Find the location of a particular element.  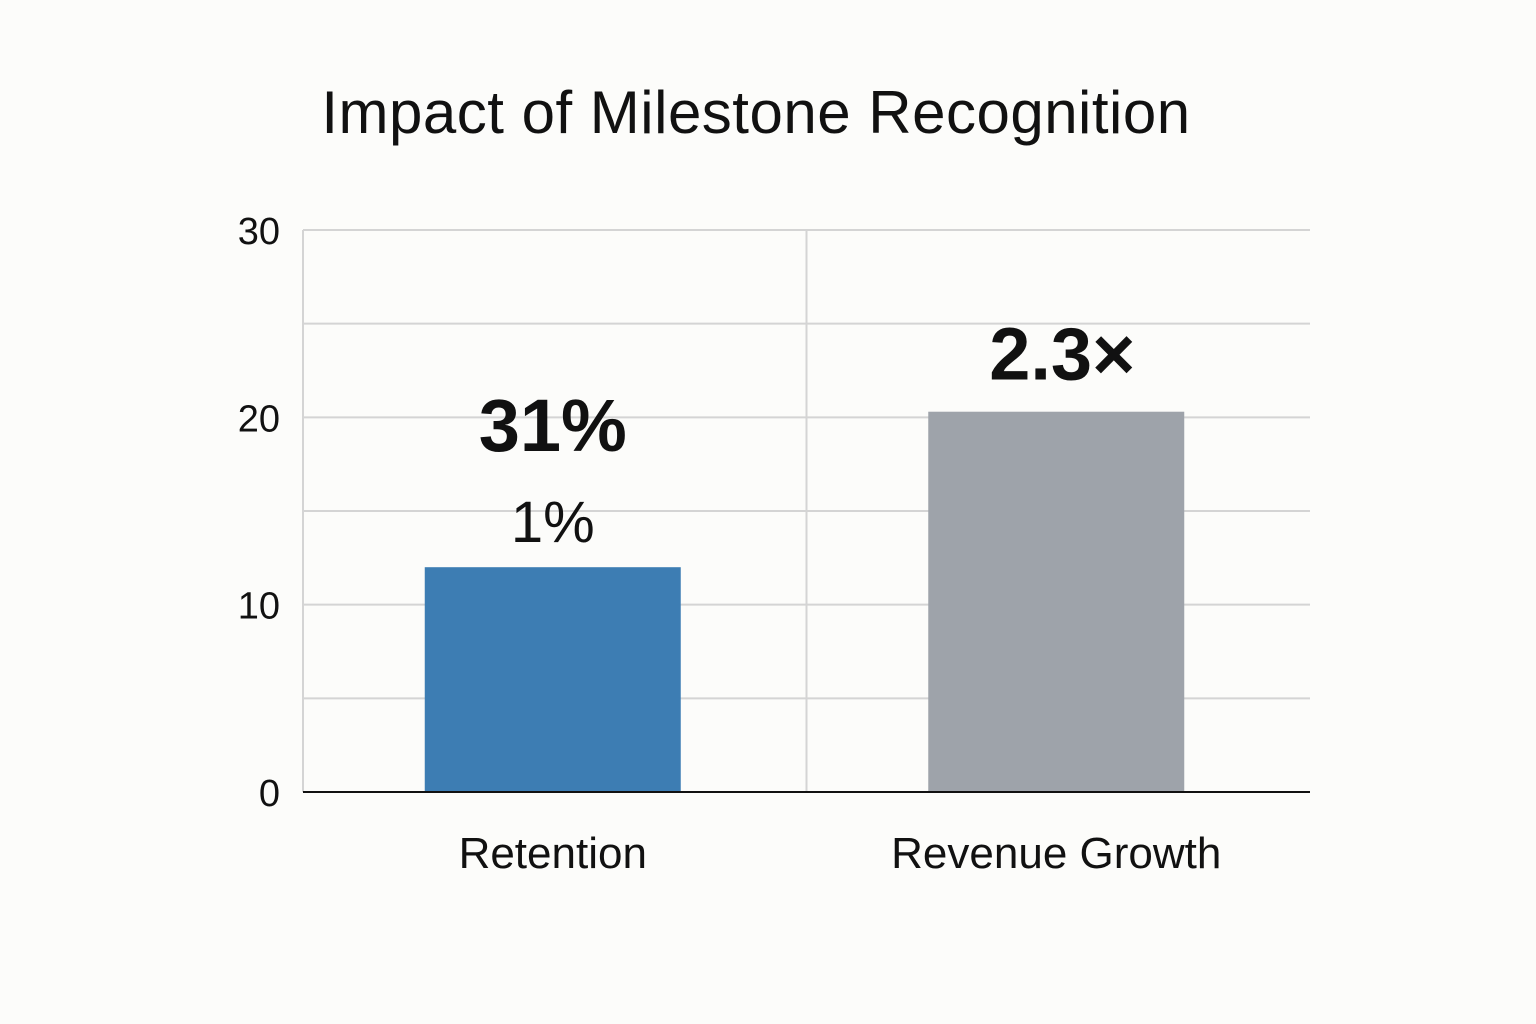

data-label: 31% is located at coordinates (553, 425).